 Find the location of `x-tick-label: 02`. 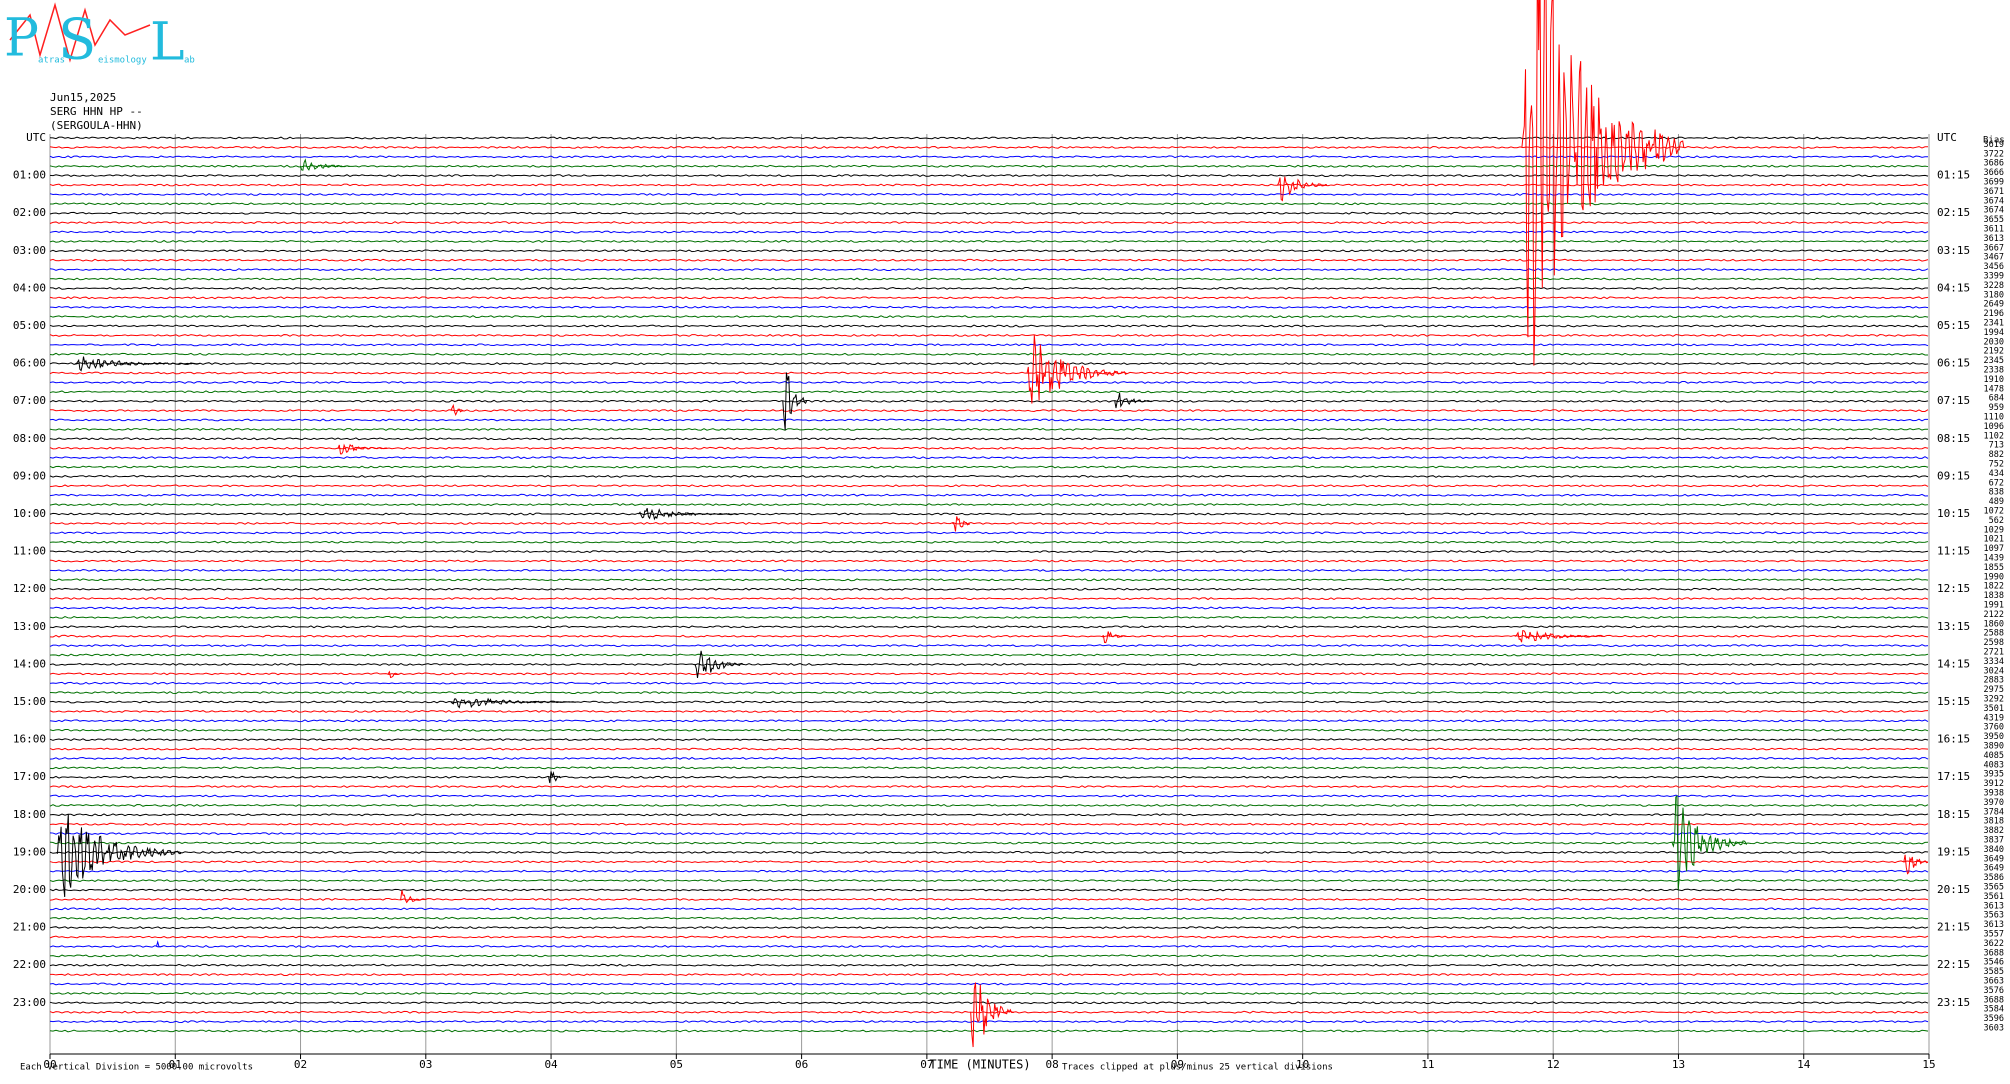

x-tick-label: 02 is located at coordinates (300, 1064).